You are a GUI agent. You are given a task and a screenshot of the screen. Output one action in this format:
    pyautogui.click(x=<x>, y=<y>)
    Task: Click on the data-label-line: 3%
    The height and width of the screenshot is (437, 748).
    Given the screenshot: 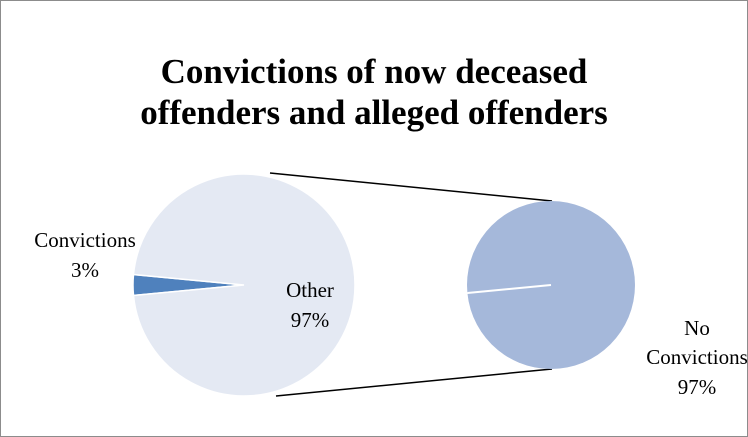 What is the action you would take?
    pyautogui.click(x=85, y=270)
    